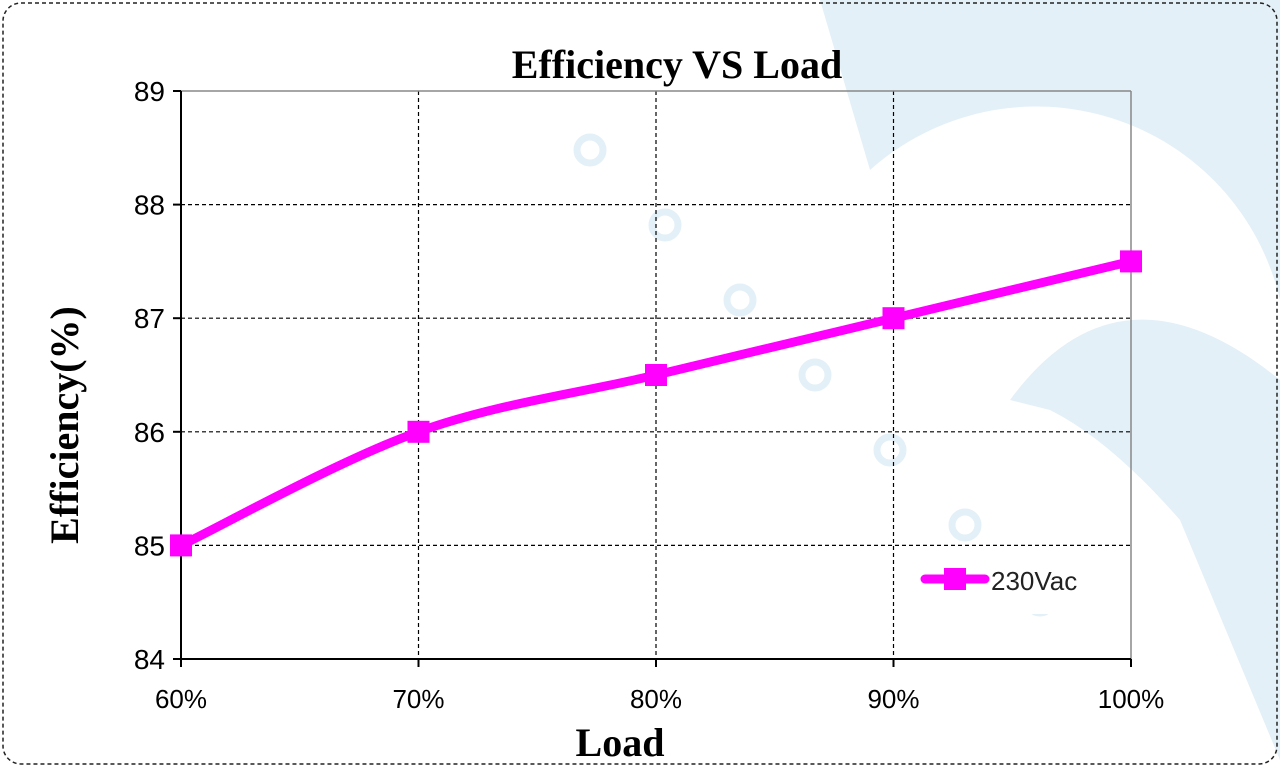 Image resolution: width=1280 pixels, height=772 pixels. Describe the element at coordinates (893, 699) in the screenshot. I see `x-tick-label: 90%` at that location.